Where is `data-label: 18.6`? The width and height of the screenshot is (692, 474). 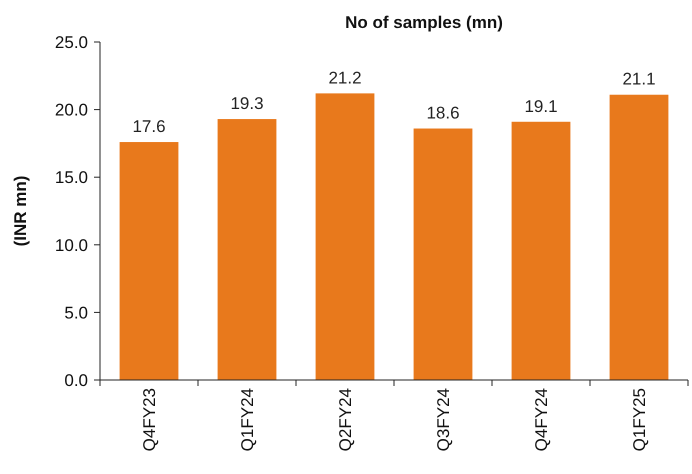
data-label: 18.6 is located at coordinates (443, 113).